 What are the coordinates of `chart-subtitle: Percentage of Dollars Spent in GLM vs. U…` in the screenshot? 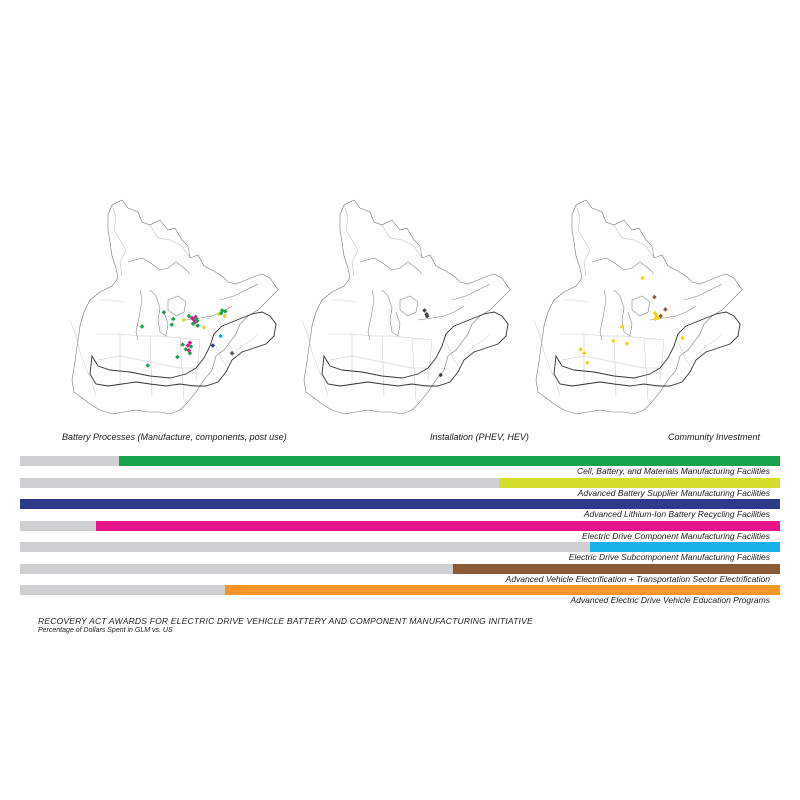 It's located at (105, 630).